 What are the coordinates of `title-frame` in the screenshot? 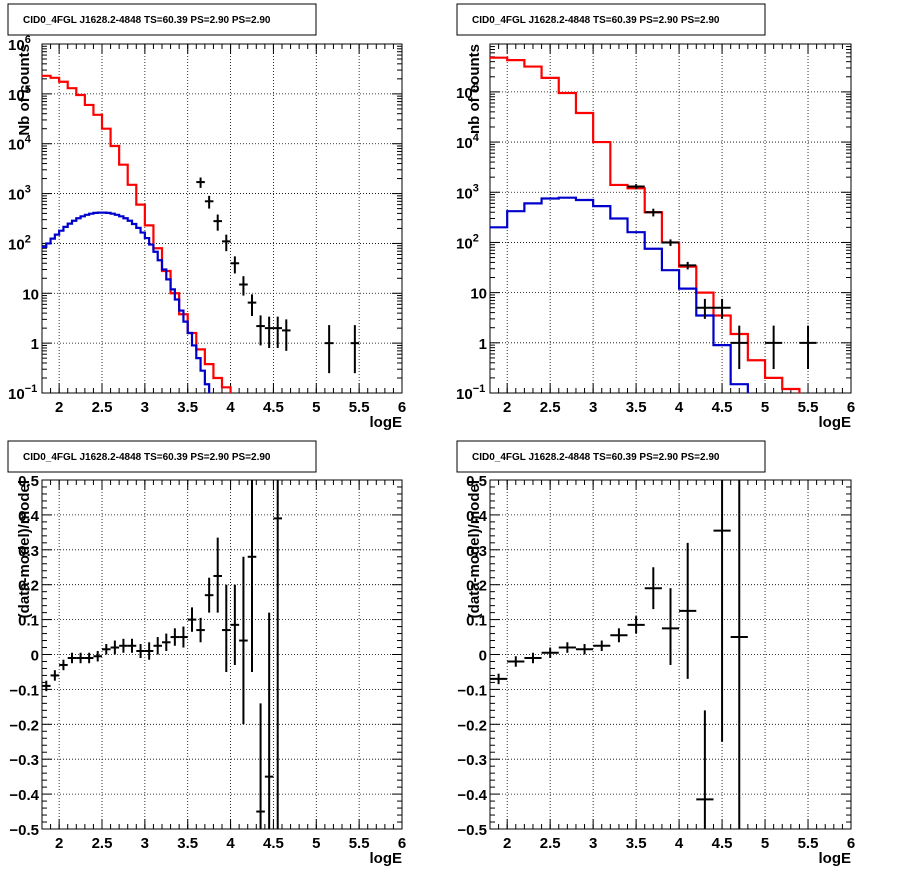 It's located at (611, 19).